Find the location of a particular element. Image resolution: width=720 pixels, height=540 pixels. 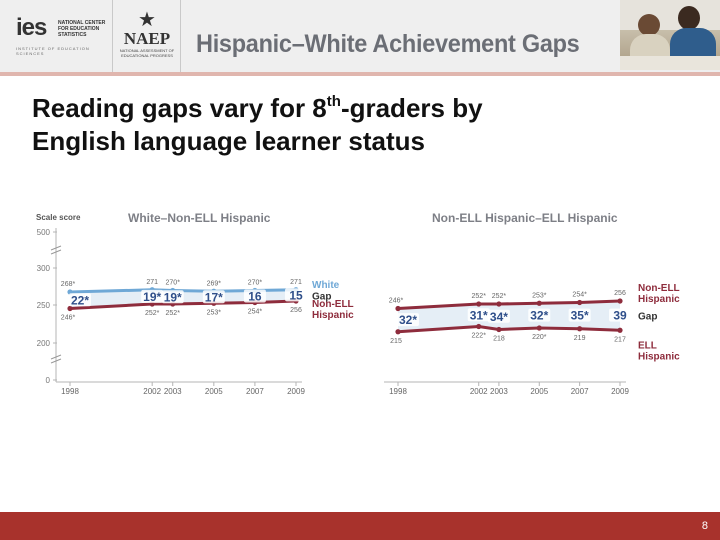

data-label: 268* is located at coordinates (68, 284).